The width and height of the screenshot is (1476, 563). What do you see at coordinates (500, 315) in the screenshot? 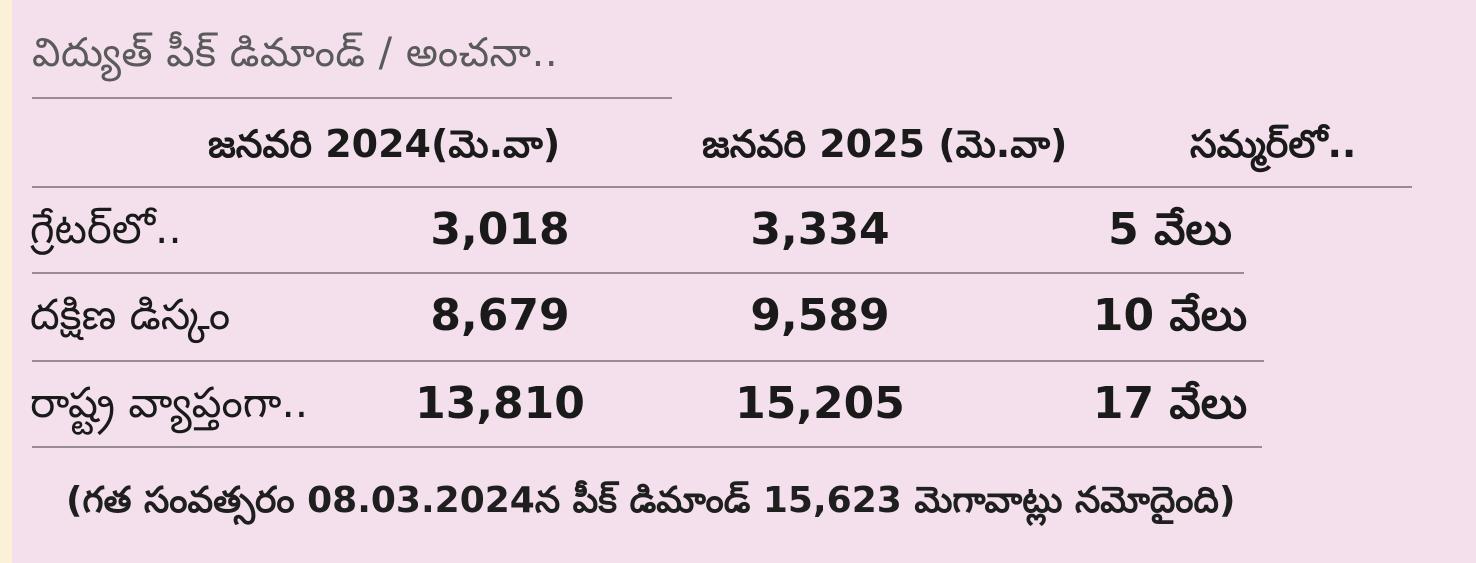
I see `cell-southern-discom-jan2024: 8,679` at bounding box center [500, 315].